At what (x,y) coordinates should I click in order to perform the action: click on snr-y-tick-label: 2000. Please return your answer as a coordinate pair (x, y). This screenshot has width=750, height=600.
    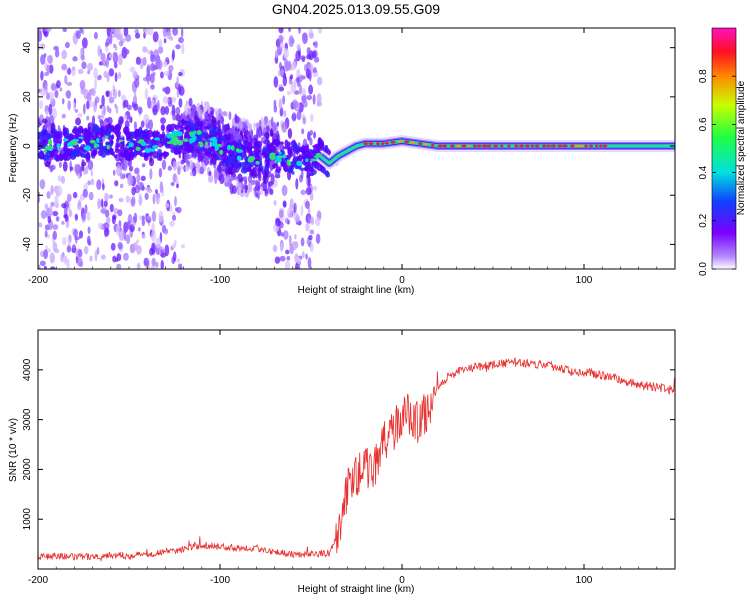
    Looking at the image, I should click on (27, 469).